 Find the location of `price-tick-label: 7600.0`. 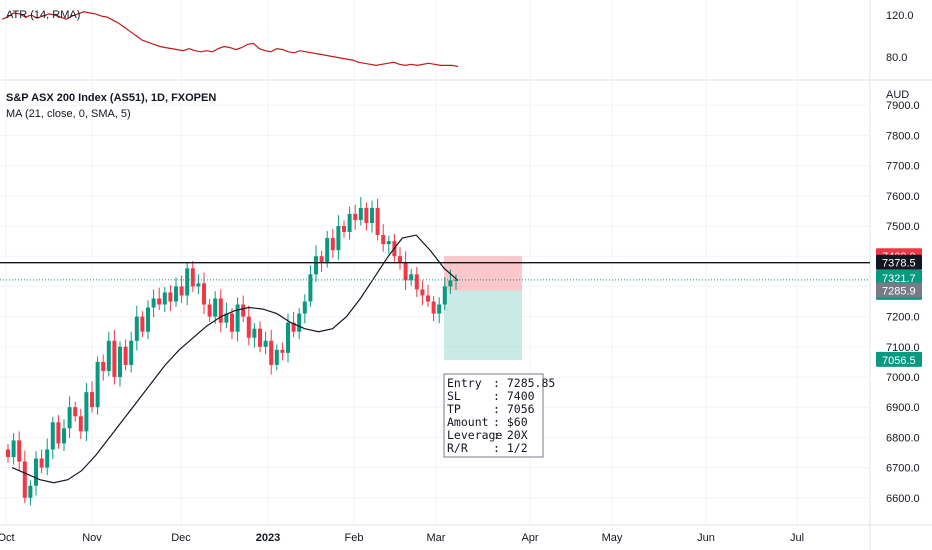

price-tick-label: 7600.0 is located at coordinates (903, 197).